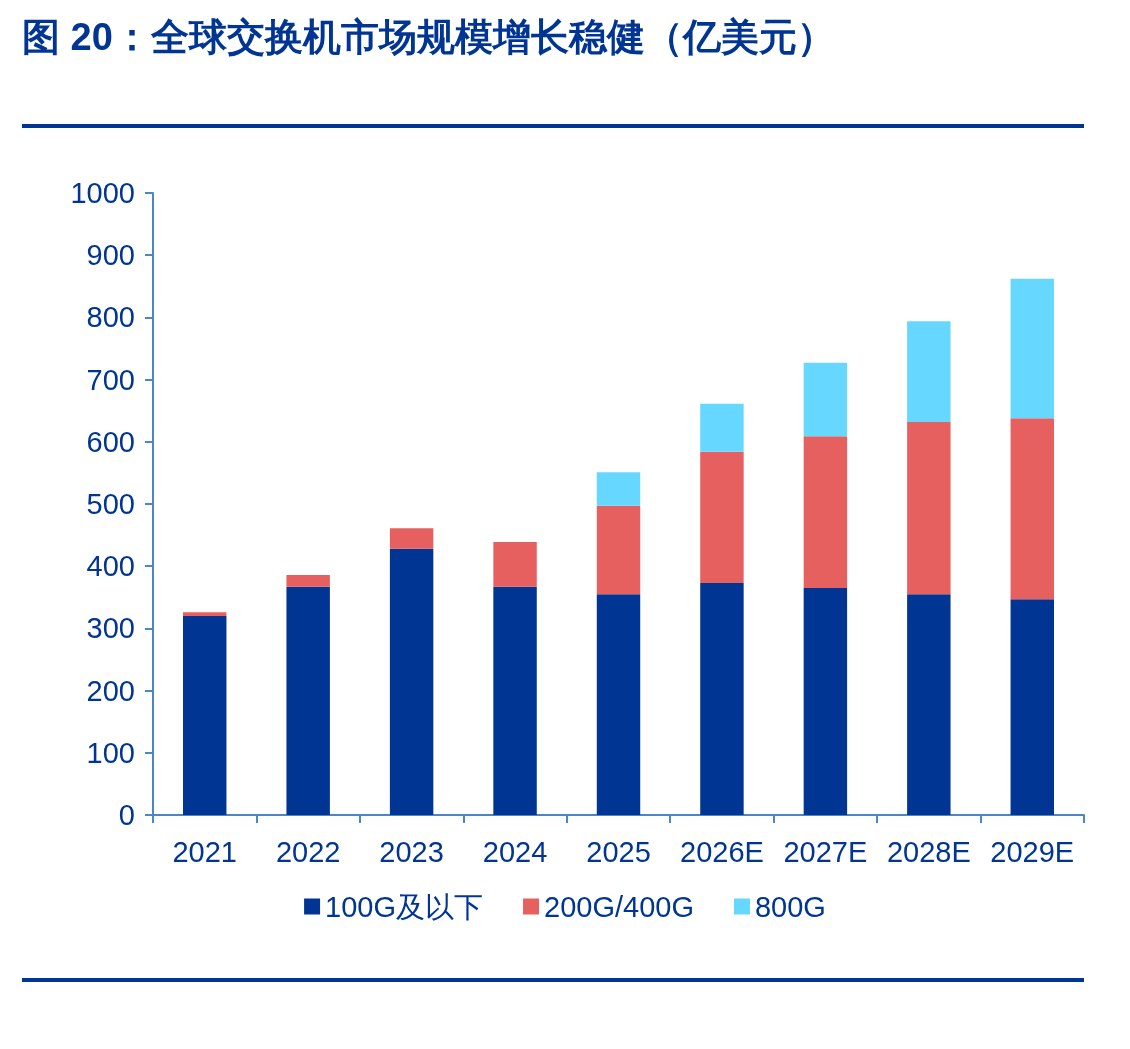 The width and height of the screenshot is (1130, 1049). Describe the element at coordinates (790, 906) in the screenshot. I see `legend-label: 800G` at that location.